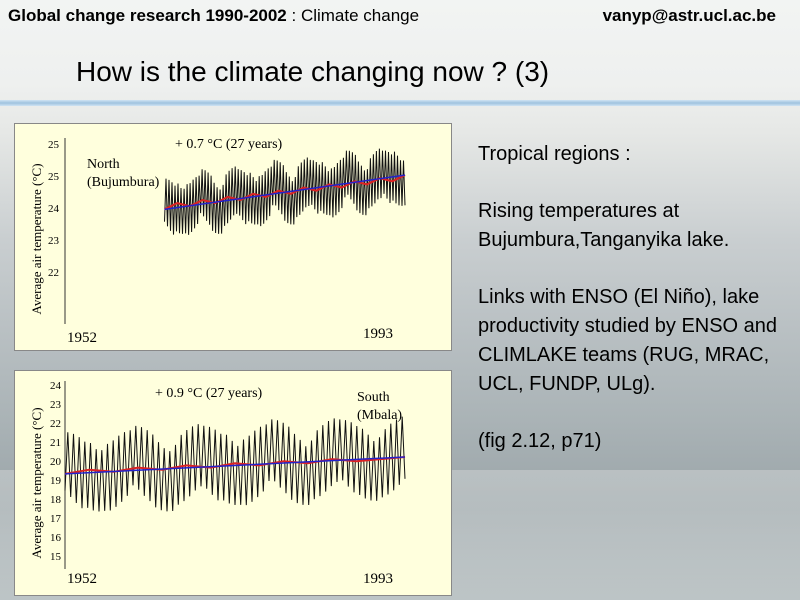 The height and width of the screenshot is (600, 800). What do you see at coordinates (373, 397) in the screenshot?
I see `chart-south-station-name: South` at bounding box center [373, 397].